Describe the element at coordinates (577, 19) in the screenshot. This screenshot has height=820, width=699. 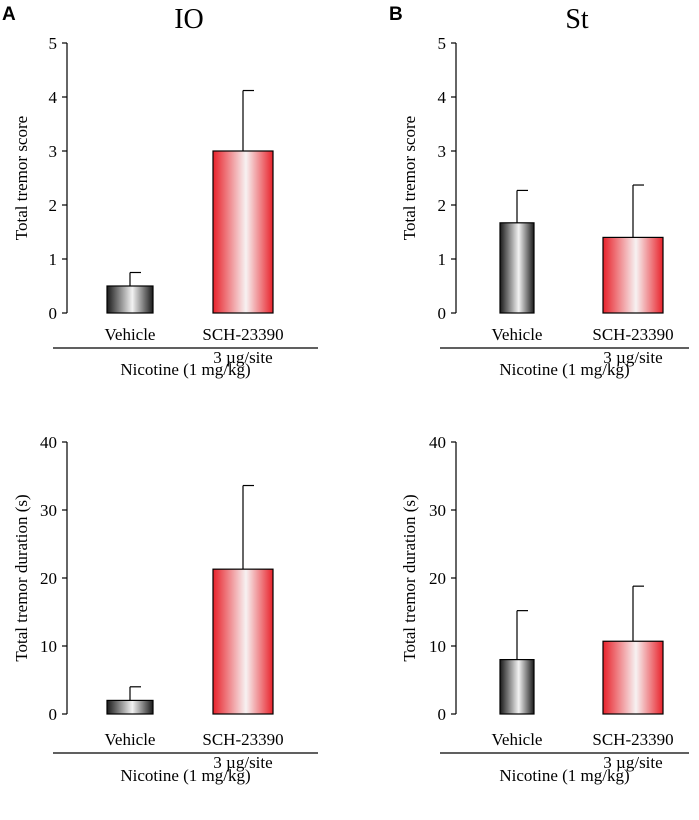
I see `column-title-st: St` at that location.